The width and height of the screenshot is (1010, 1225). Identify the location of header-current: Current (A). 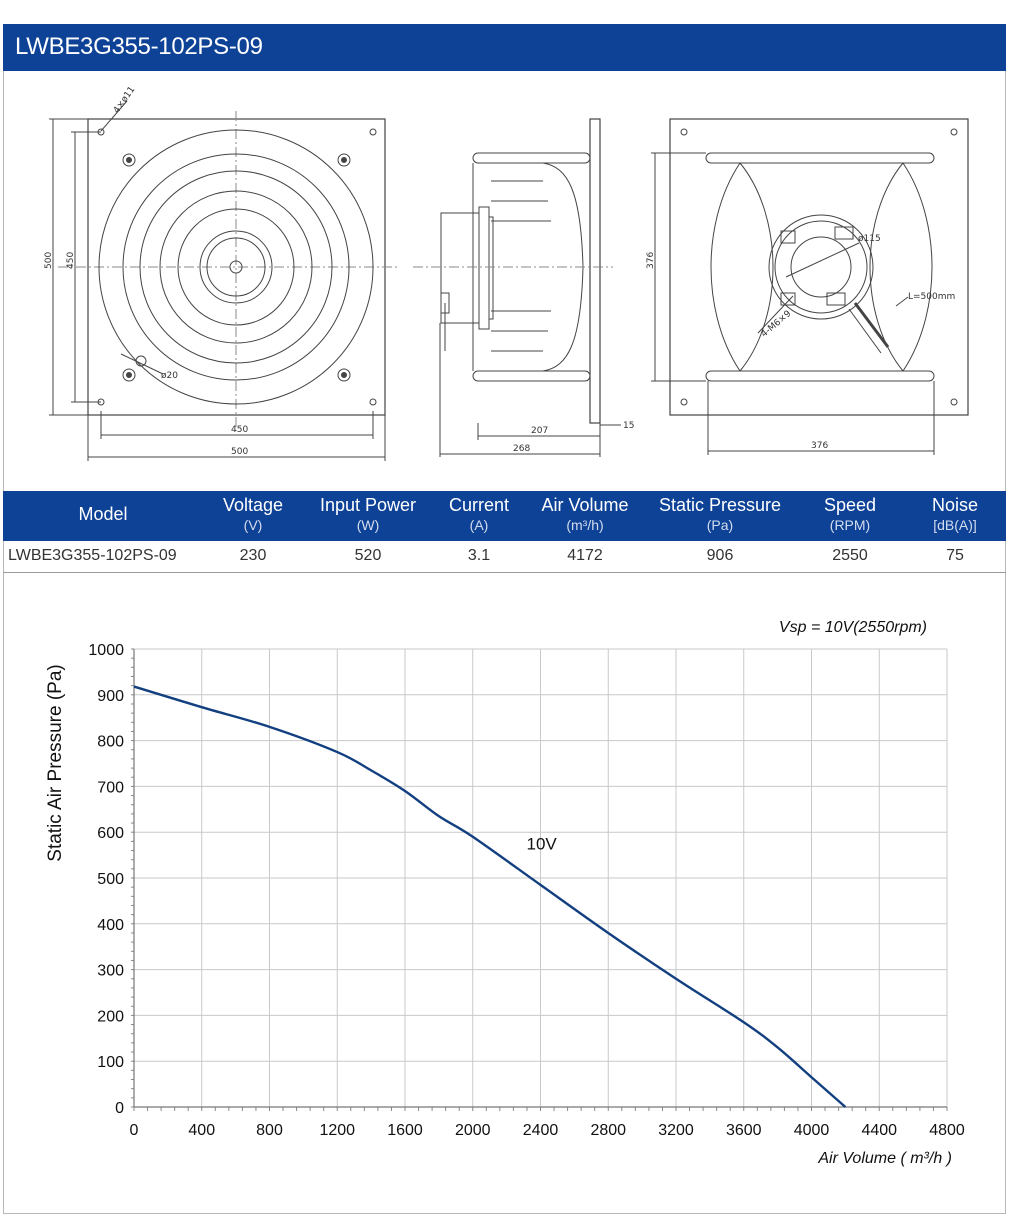
(479, 514).